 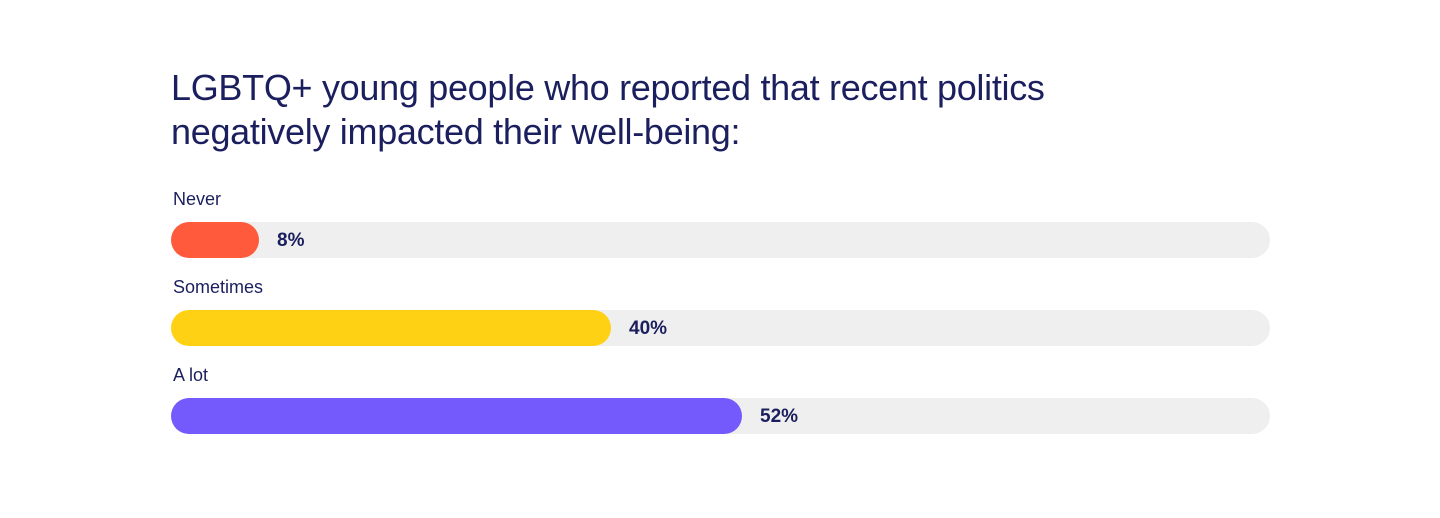 I want to click on category-label: A lot, so click(x=191, y=375).